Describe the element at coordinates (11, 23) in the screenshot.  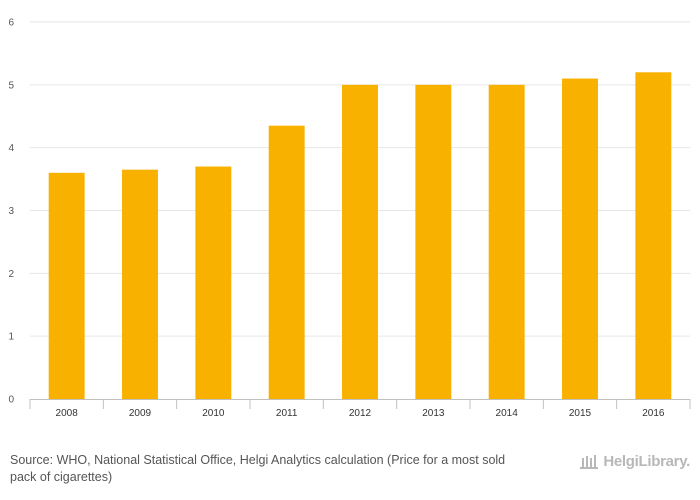
I see `y-tick-label: 6` at that location.